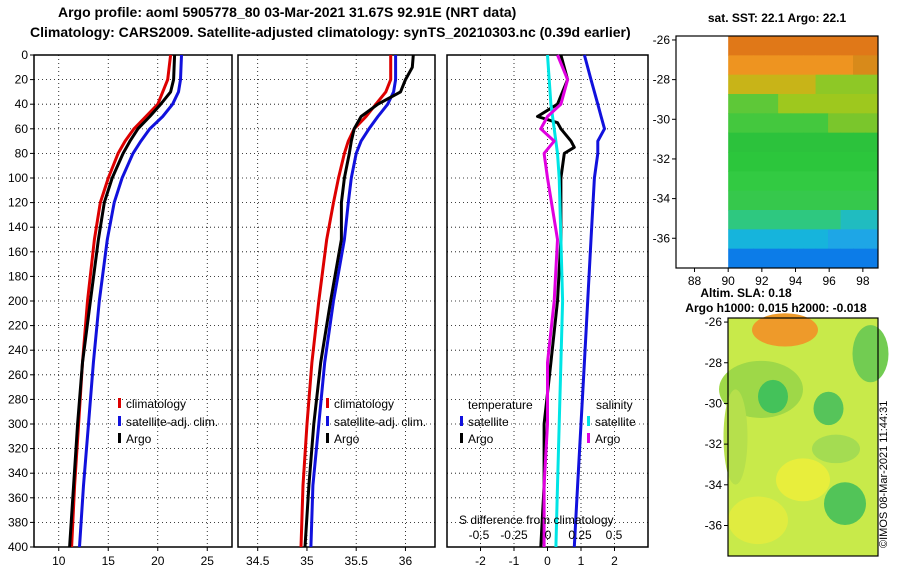  Describe the element at coordinates (479, 535) in the screenshot. I see `salinity-scale-tick: -0.5` at that location.